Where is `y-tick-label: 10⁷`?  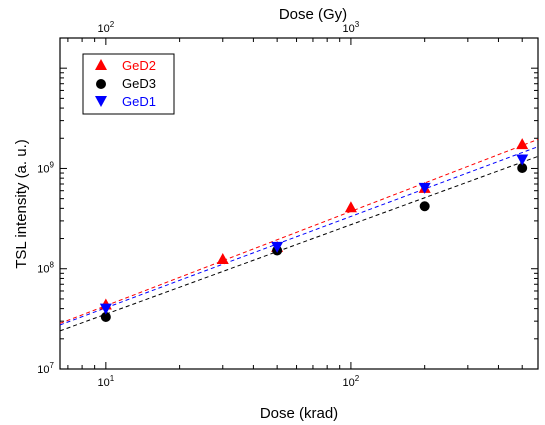
y-tick-label: 10⁷ is located at coordinates (45, 368).